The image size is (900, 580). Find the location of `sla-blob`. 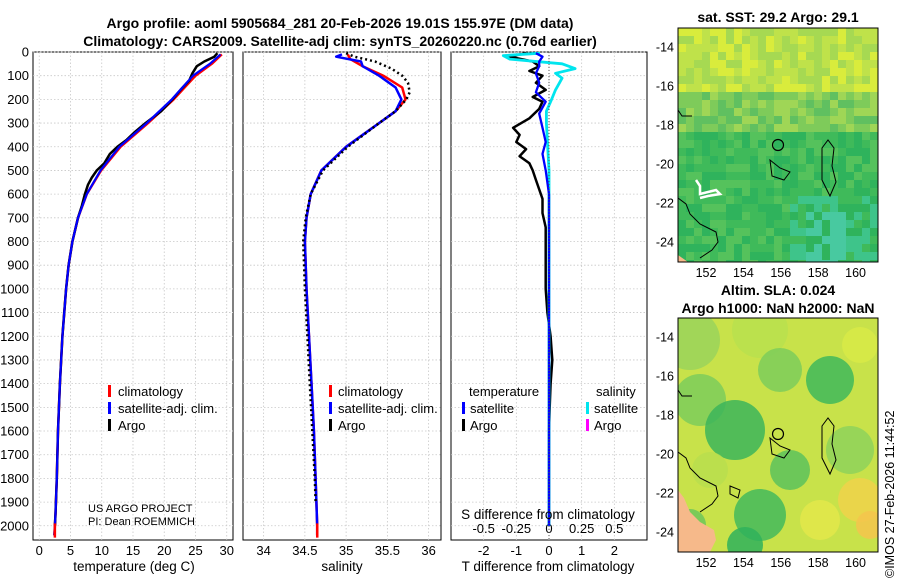

sla-blob is located at coordinates (790, 470).